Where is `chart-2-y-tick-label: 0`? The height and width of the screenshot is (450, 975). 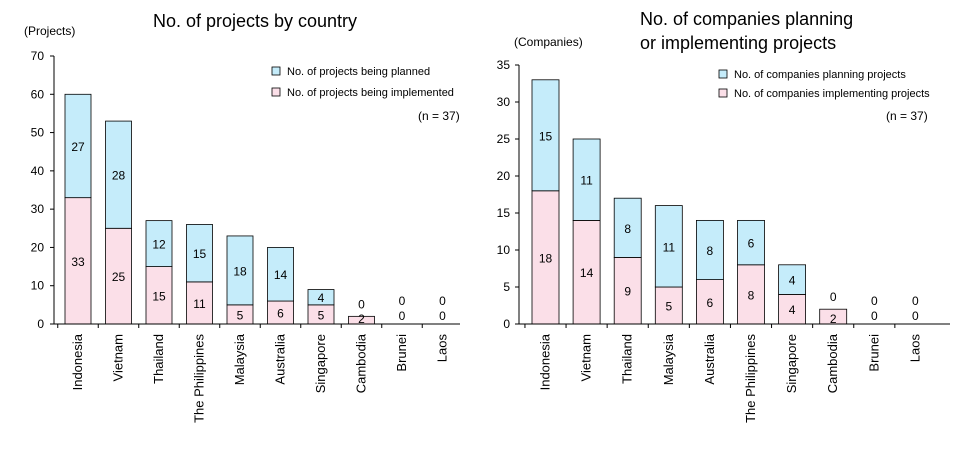 chart-2-y-tick-label: 0 is located at coordinates (506, 324).